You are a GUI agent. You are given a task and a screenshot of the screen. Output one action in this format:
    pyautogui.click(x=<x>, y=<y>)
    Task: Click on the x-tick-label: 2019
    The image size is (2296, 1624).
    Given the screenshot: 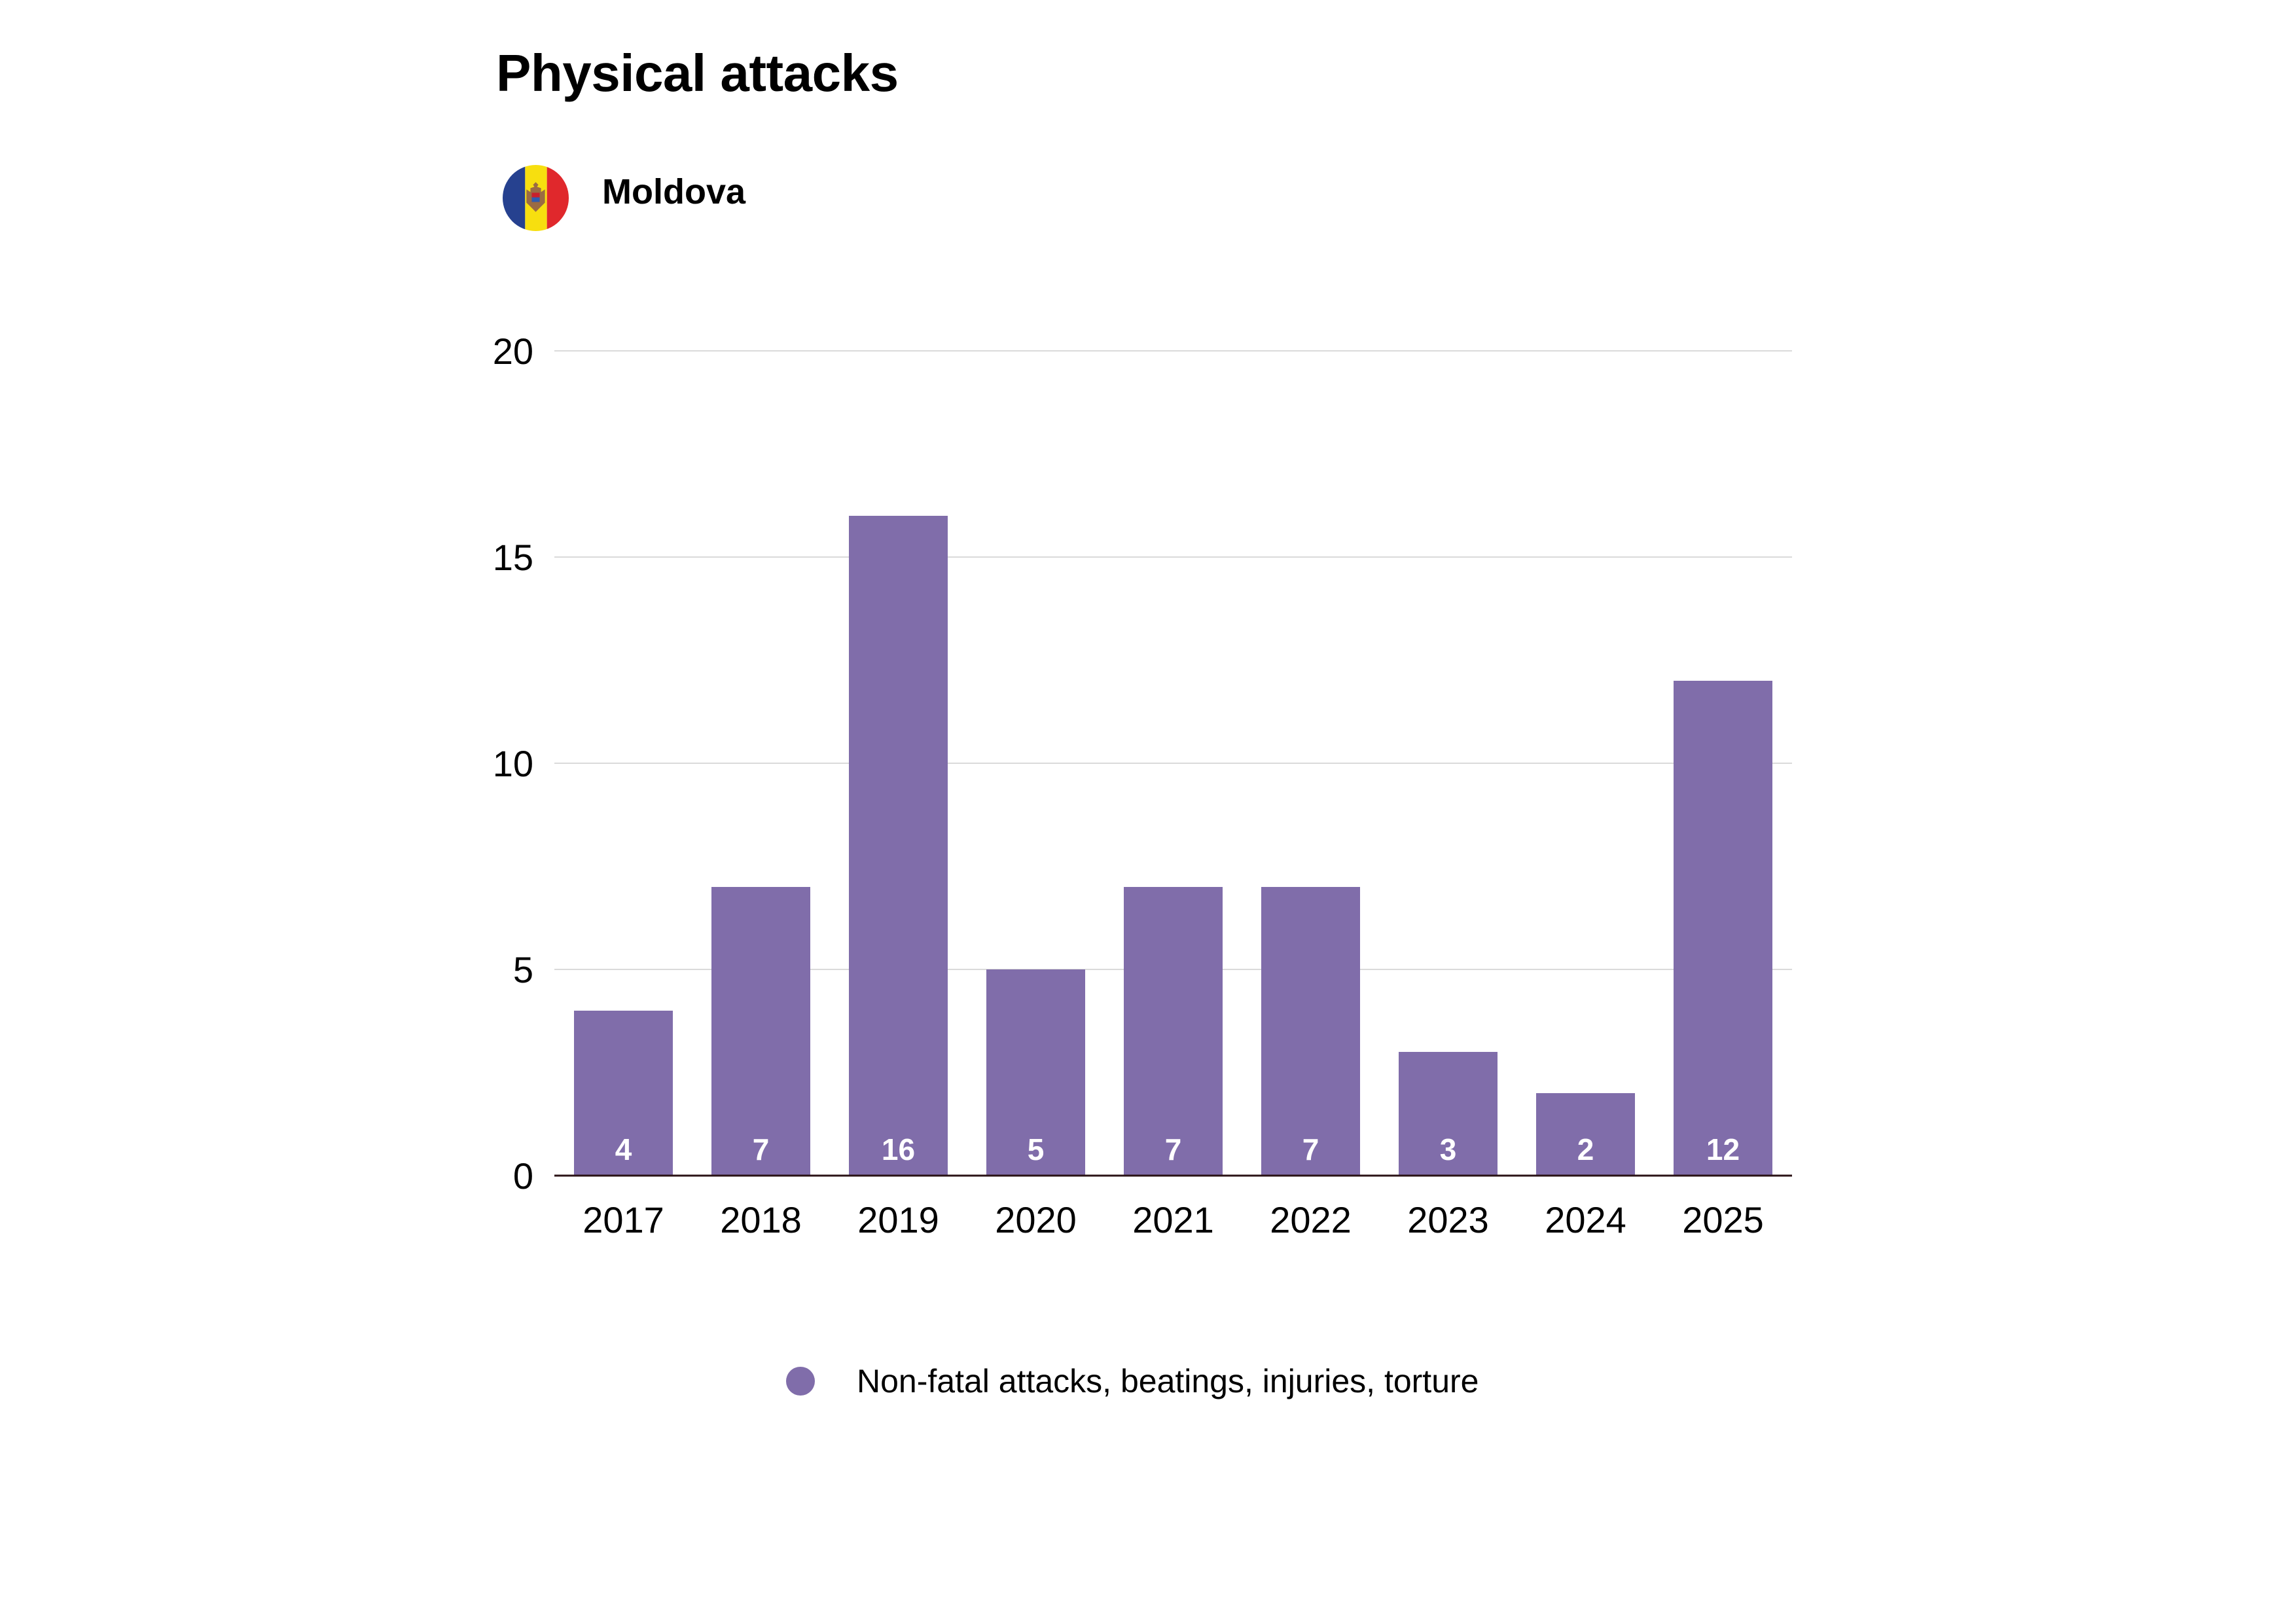 What is the action you would take?
    pyautogui.click(x=898, y=1219)
    